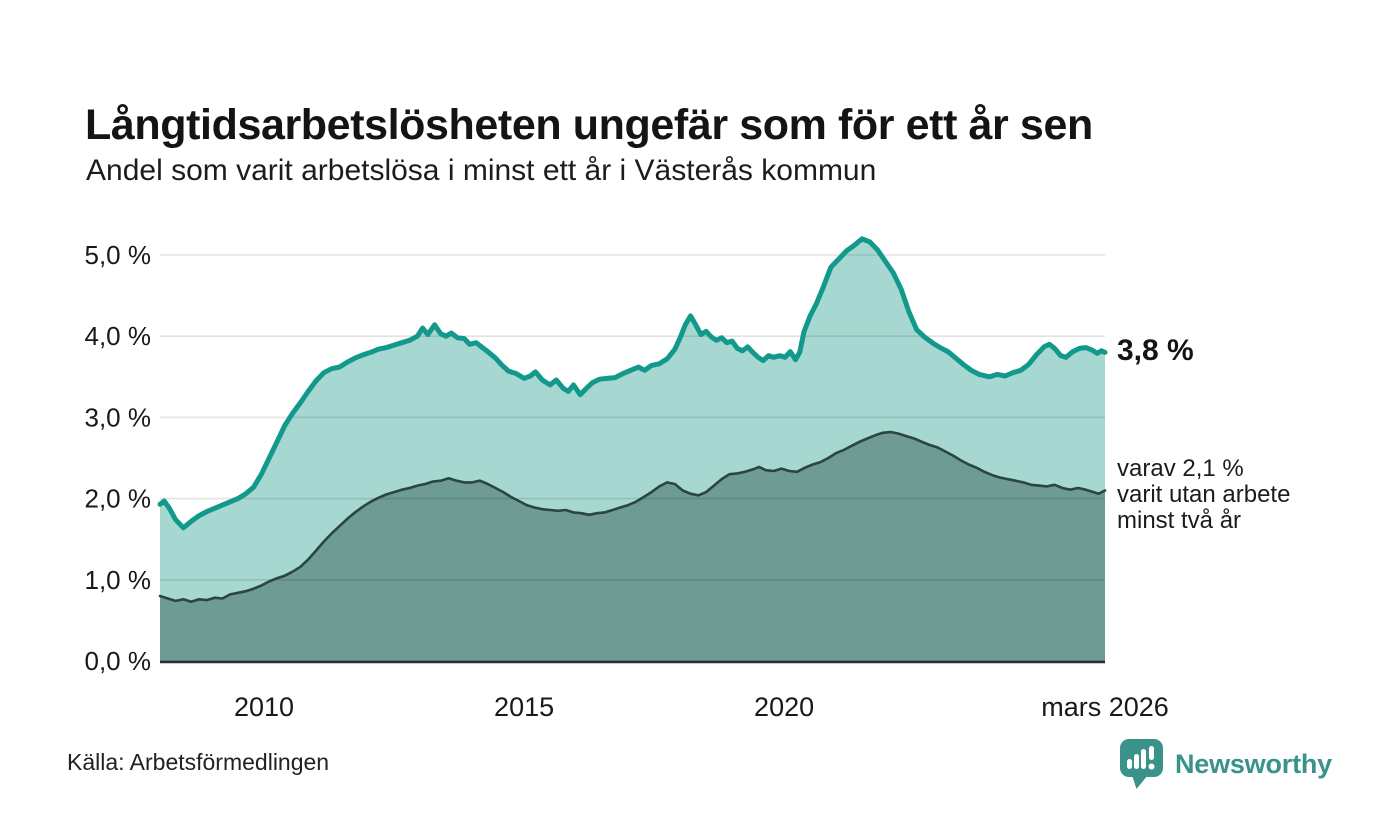 This screenshot has width=1400, height=840. What do you see at coordinates (118, 661) in the screenshot?
I see `y-tick-label: 0,0 %` at bounding box center [118, 661].